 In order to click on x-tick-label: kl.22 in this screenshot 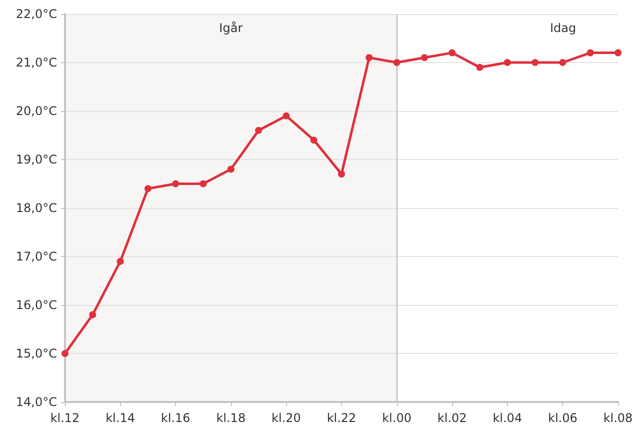, I will do `click(341, 418)`.